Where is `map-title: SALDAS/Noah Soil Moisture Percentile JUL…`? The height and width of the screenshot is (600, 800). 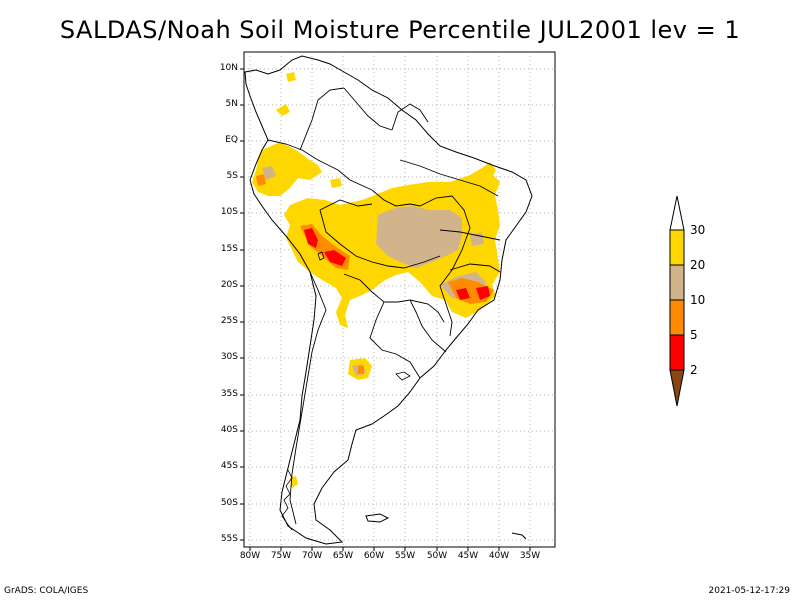 map-title: SALDAS/Noah Soil Moisture Percentile JUL… is located at coordinates (400, 30).